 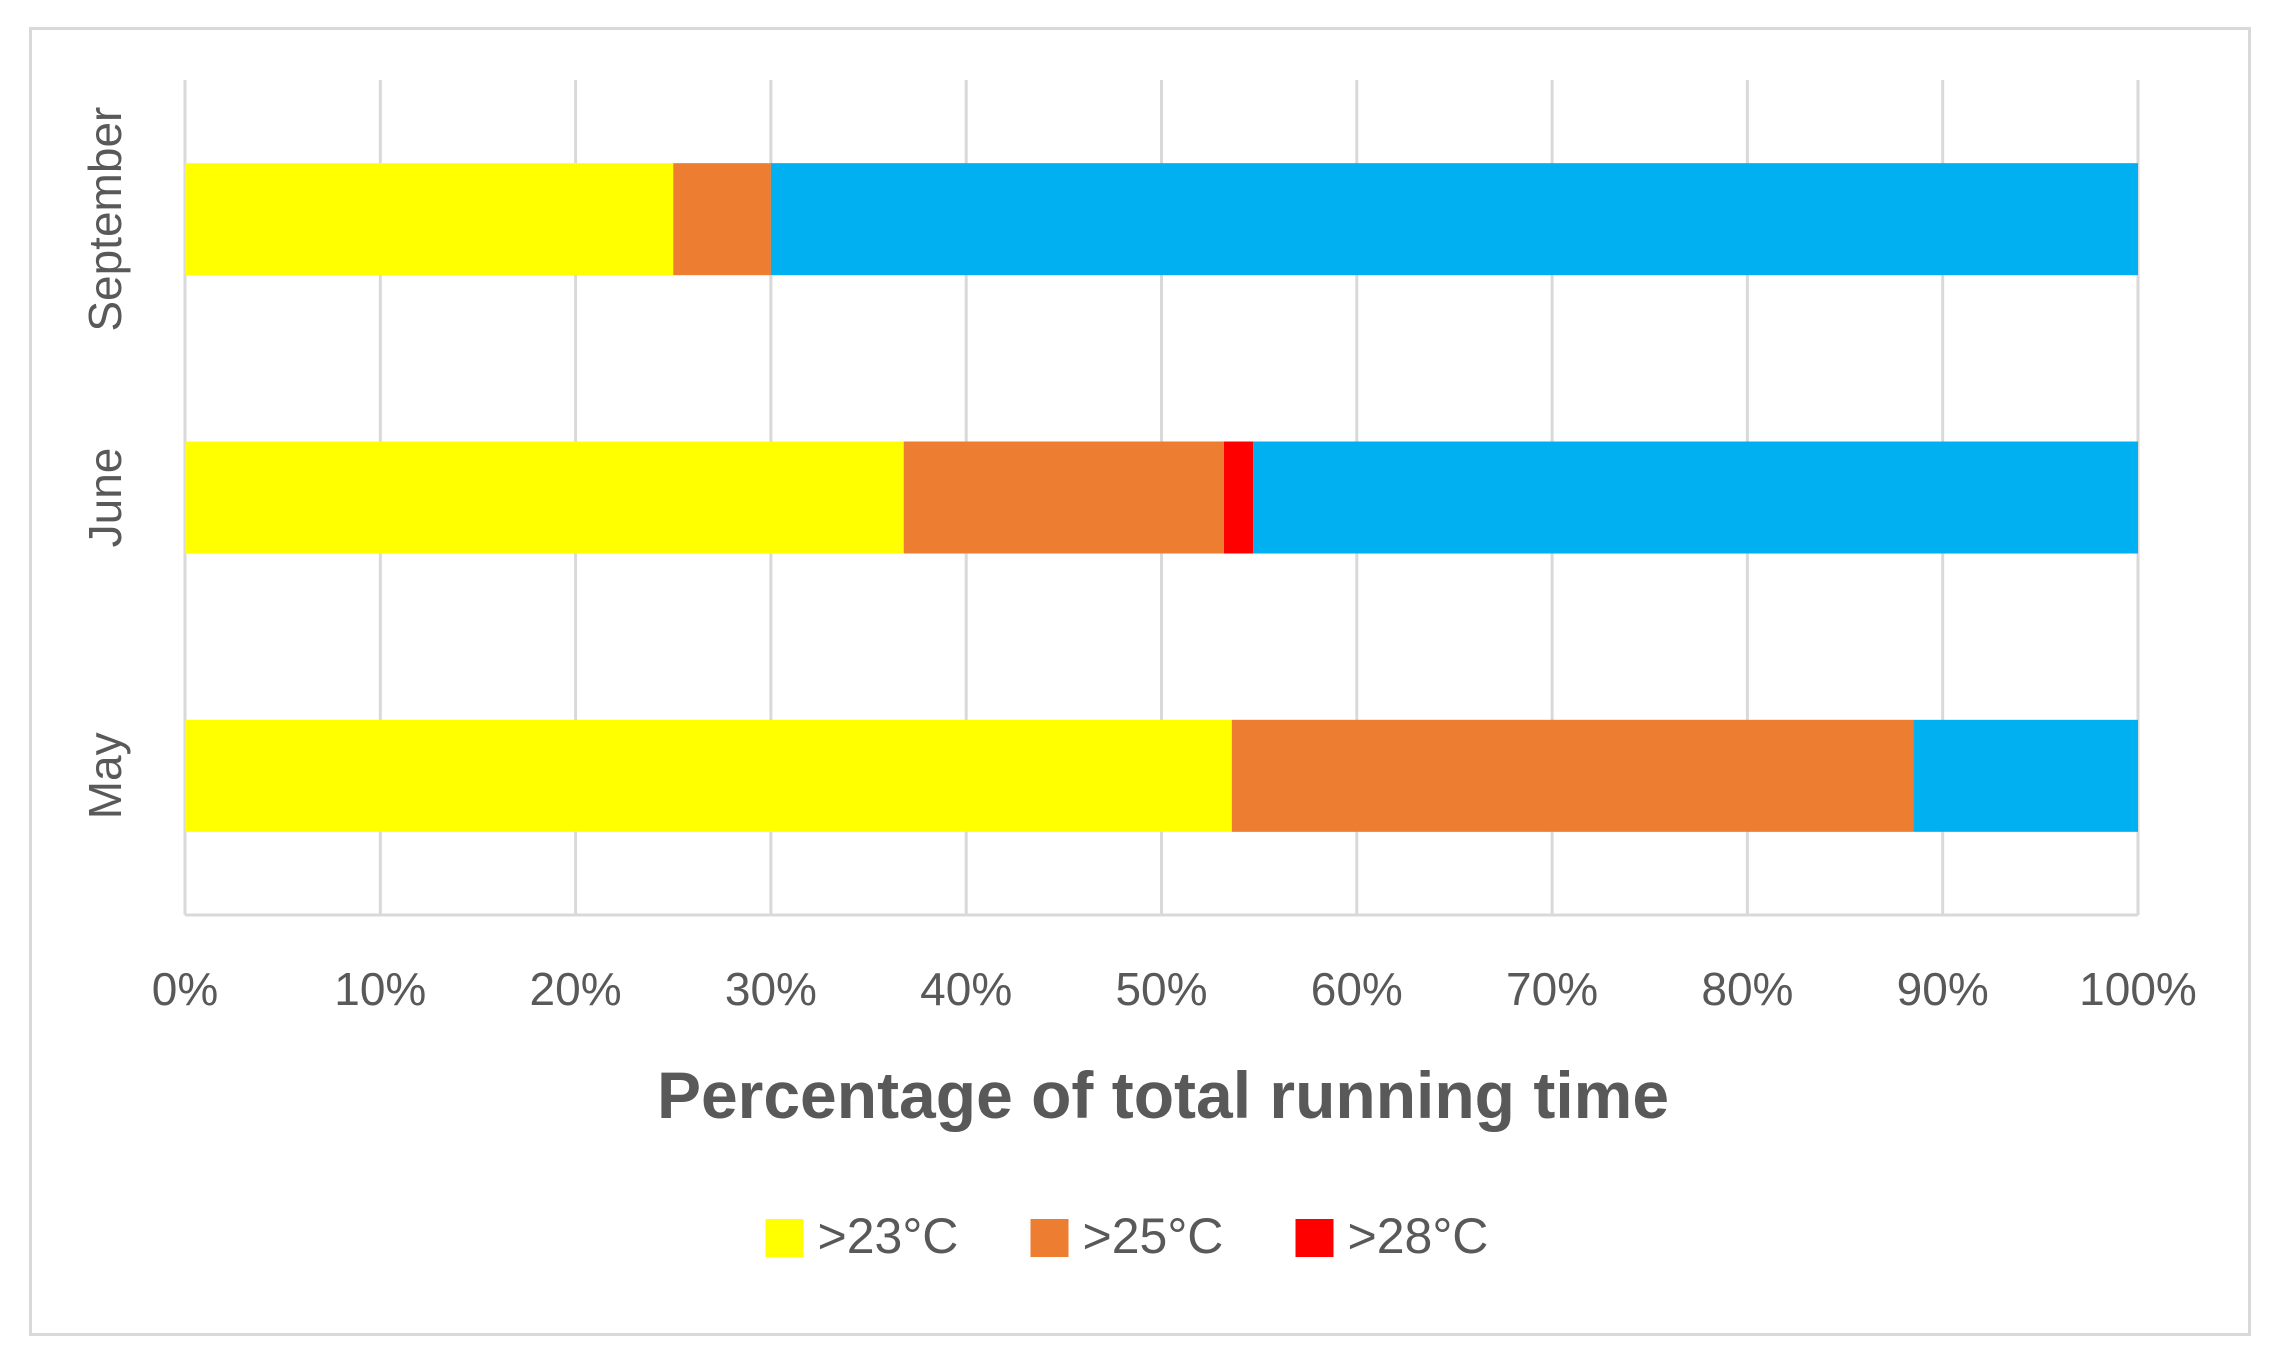 What do you see at coordinates (1747, 989) in the screenshot?
I see `x-tick-label: 80%` at bounding box center [1747, 989].